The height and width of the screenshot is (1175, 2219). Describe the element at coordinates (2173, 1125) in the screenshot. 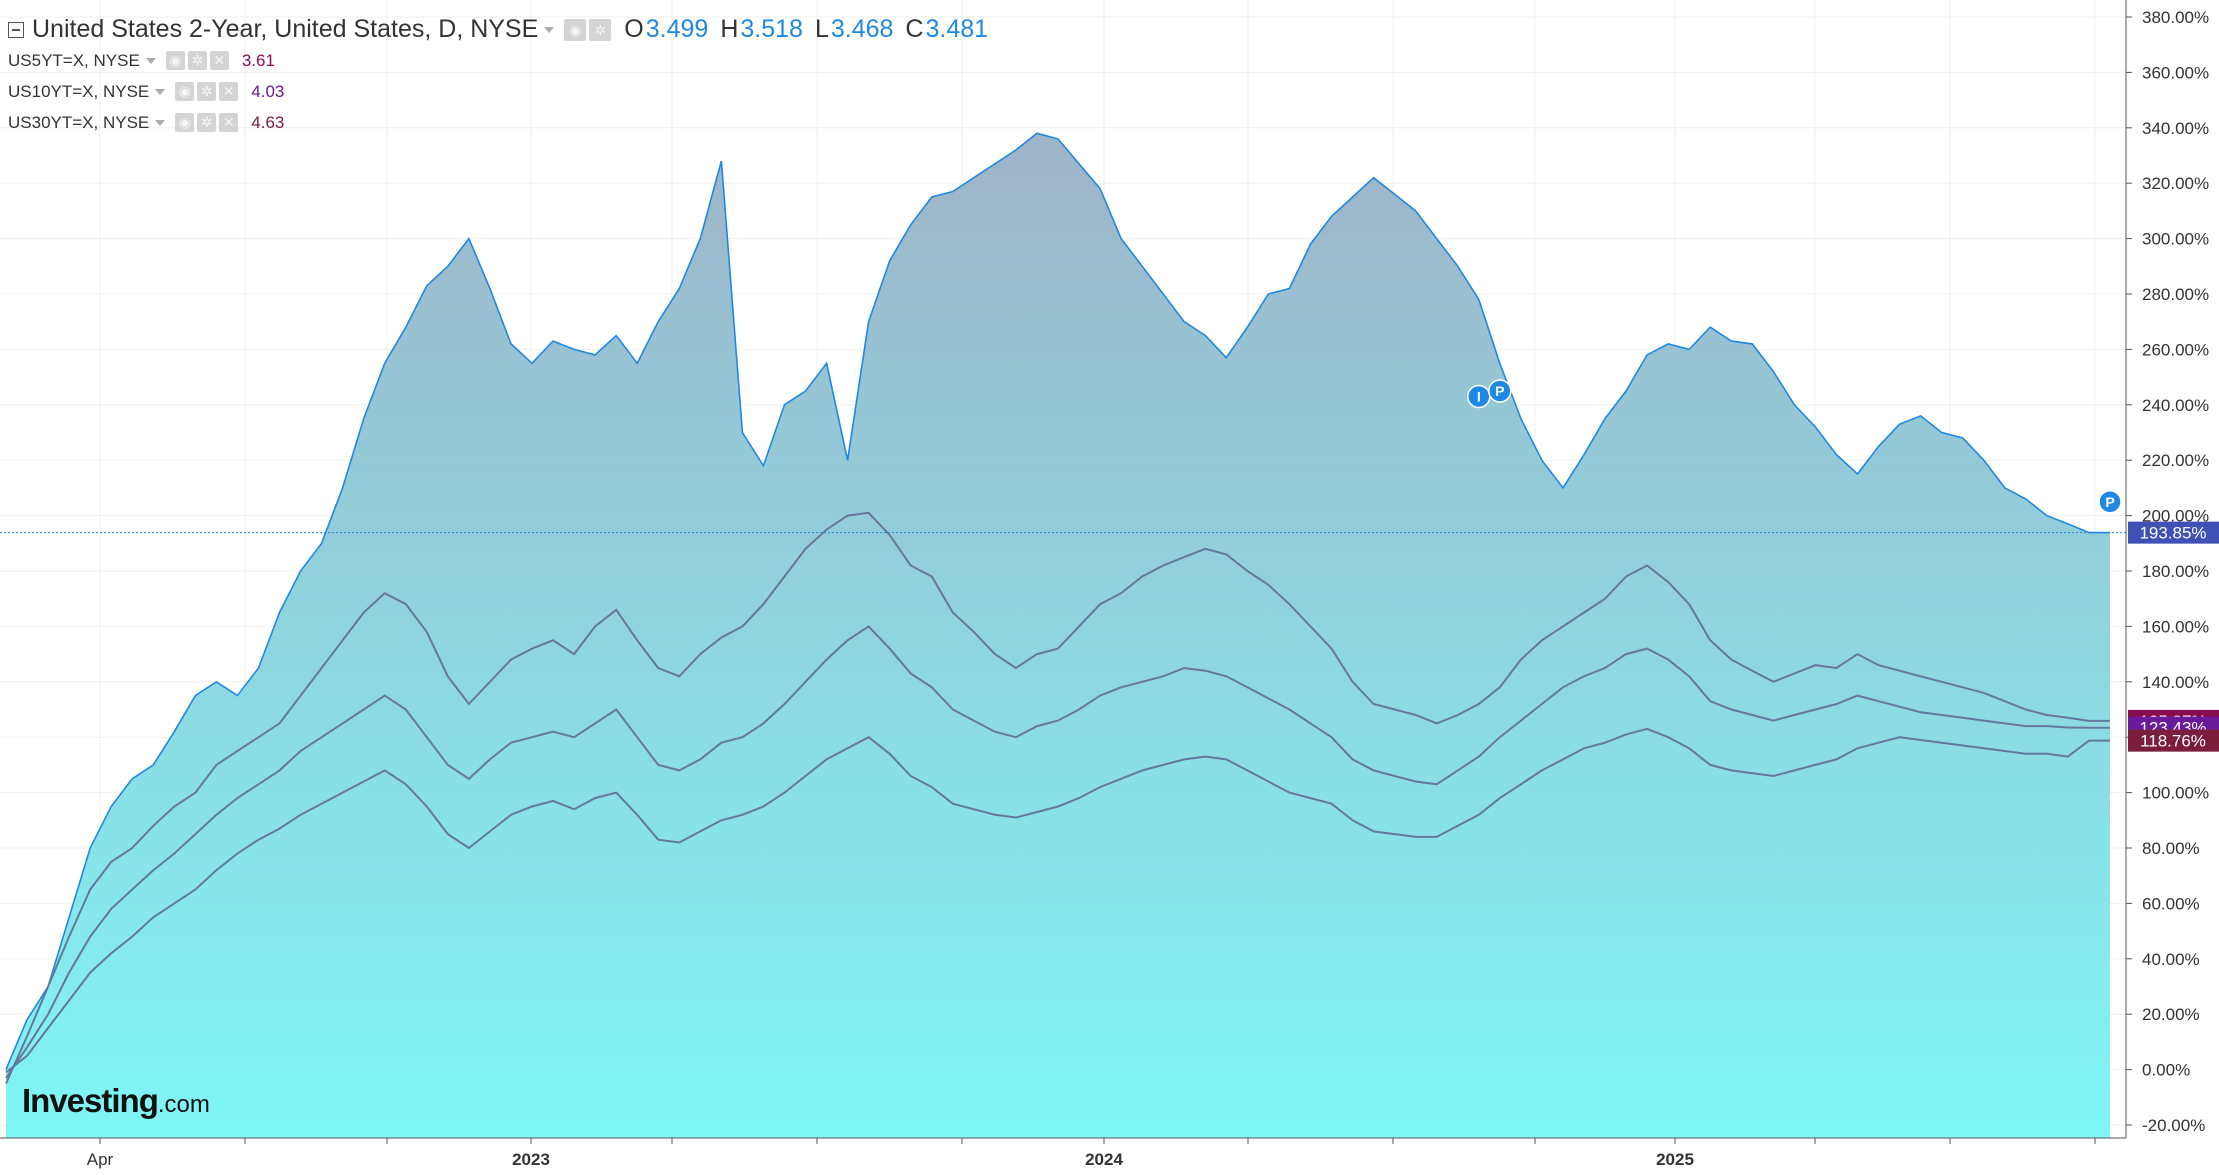

I see `y-tick-label: -20.00%` at that location.